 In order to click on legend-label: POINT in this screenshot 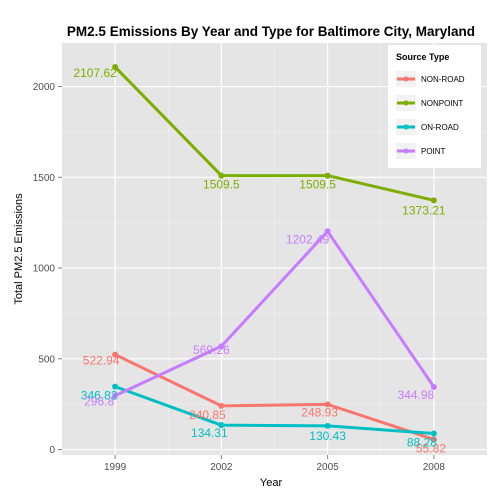, I will do `click(433, 151)`.